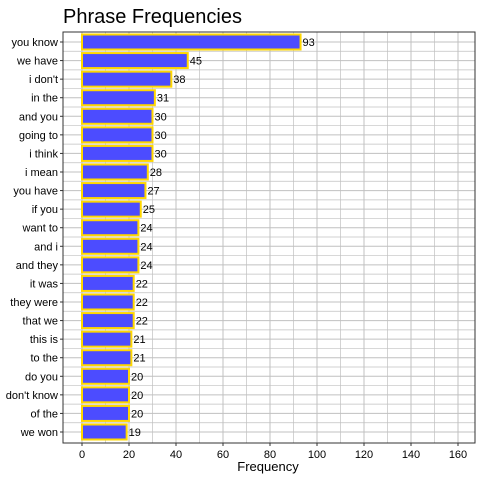 The image size is (480, 480). I want to click on y-tick-label: it was, so click(44, 284).